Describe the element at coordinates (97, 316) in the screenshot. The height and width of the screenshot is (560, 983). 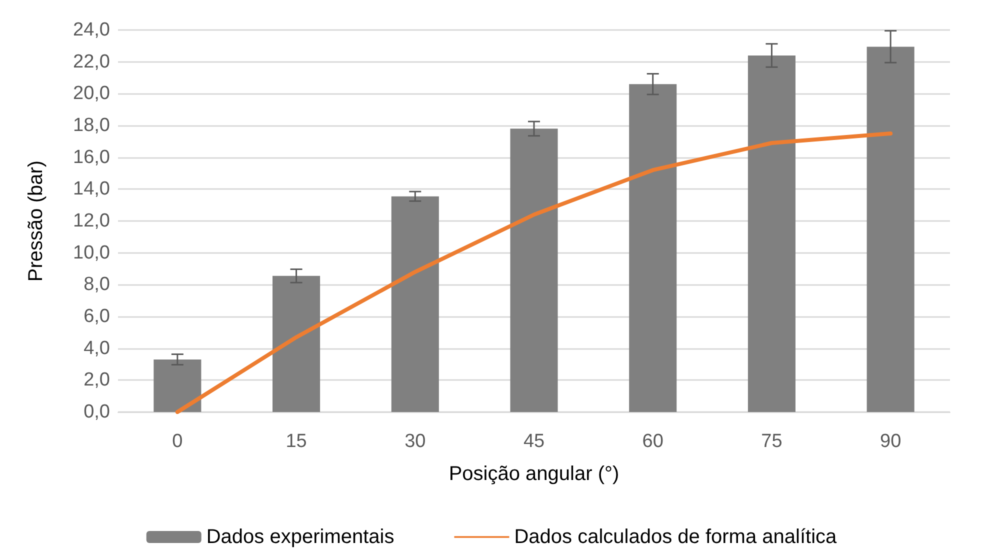
I see `y-tick-label: 6,0` at that location.